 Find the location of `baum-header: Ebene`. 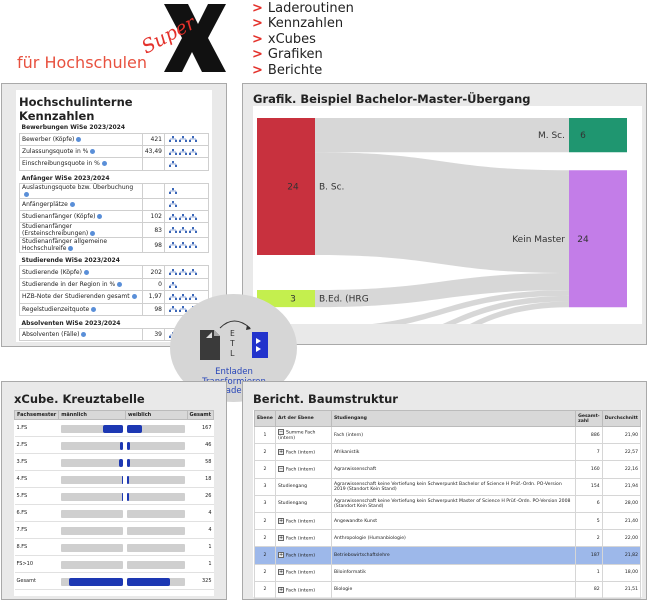

baum-header: Ebene is located at coordinates (265, 418).